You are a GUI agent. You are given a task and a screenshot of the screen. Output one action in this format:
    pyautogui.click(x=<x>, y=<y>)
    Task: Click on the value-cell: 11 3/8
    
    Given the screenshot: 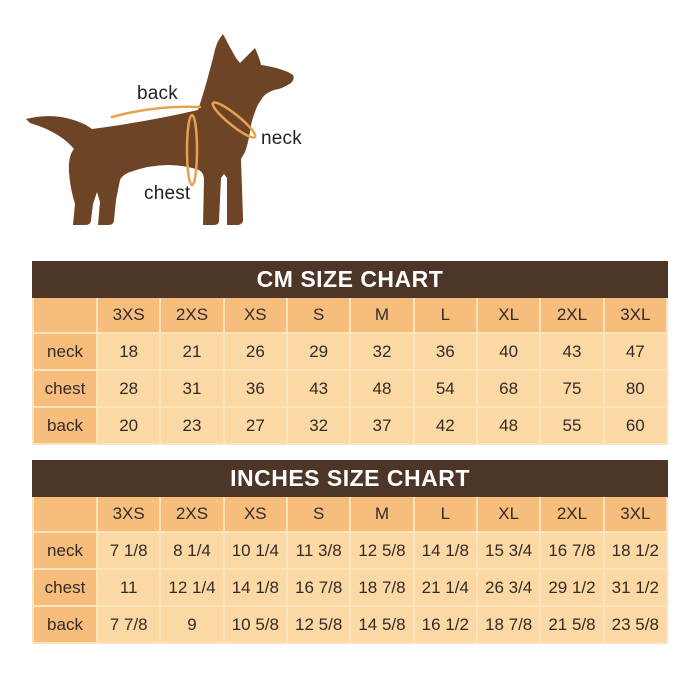 What is the action you would take?
    pyautogui.click(x=318, y=550)
    